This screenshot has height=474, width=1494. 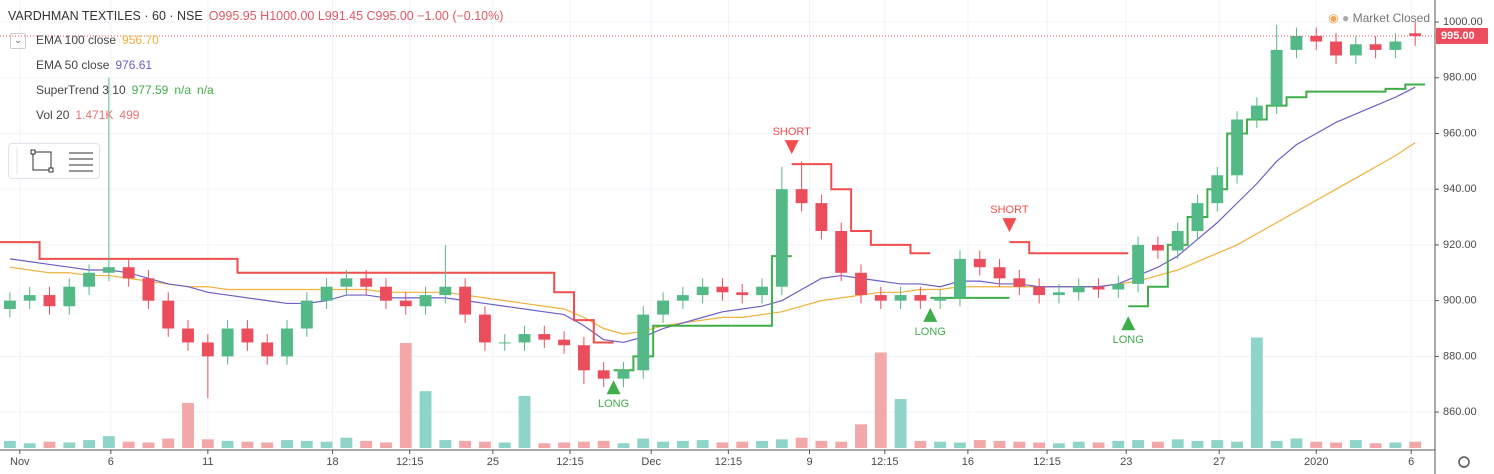 What do you see at coordinates (42, 161) in the screenshot?
I see `rect-tool` at bounding box center [42, 161].